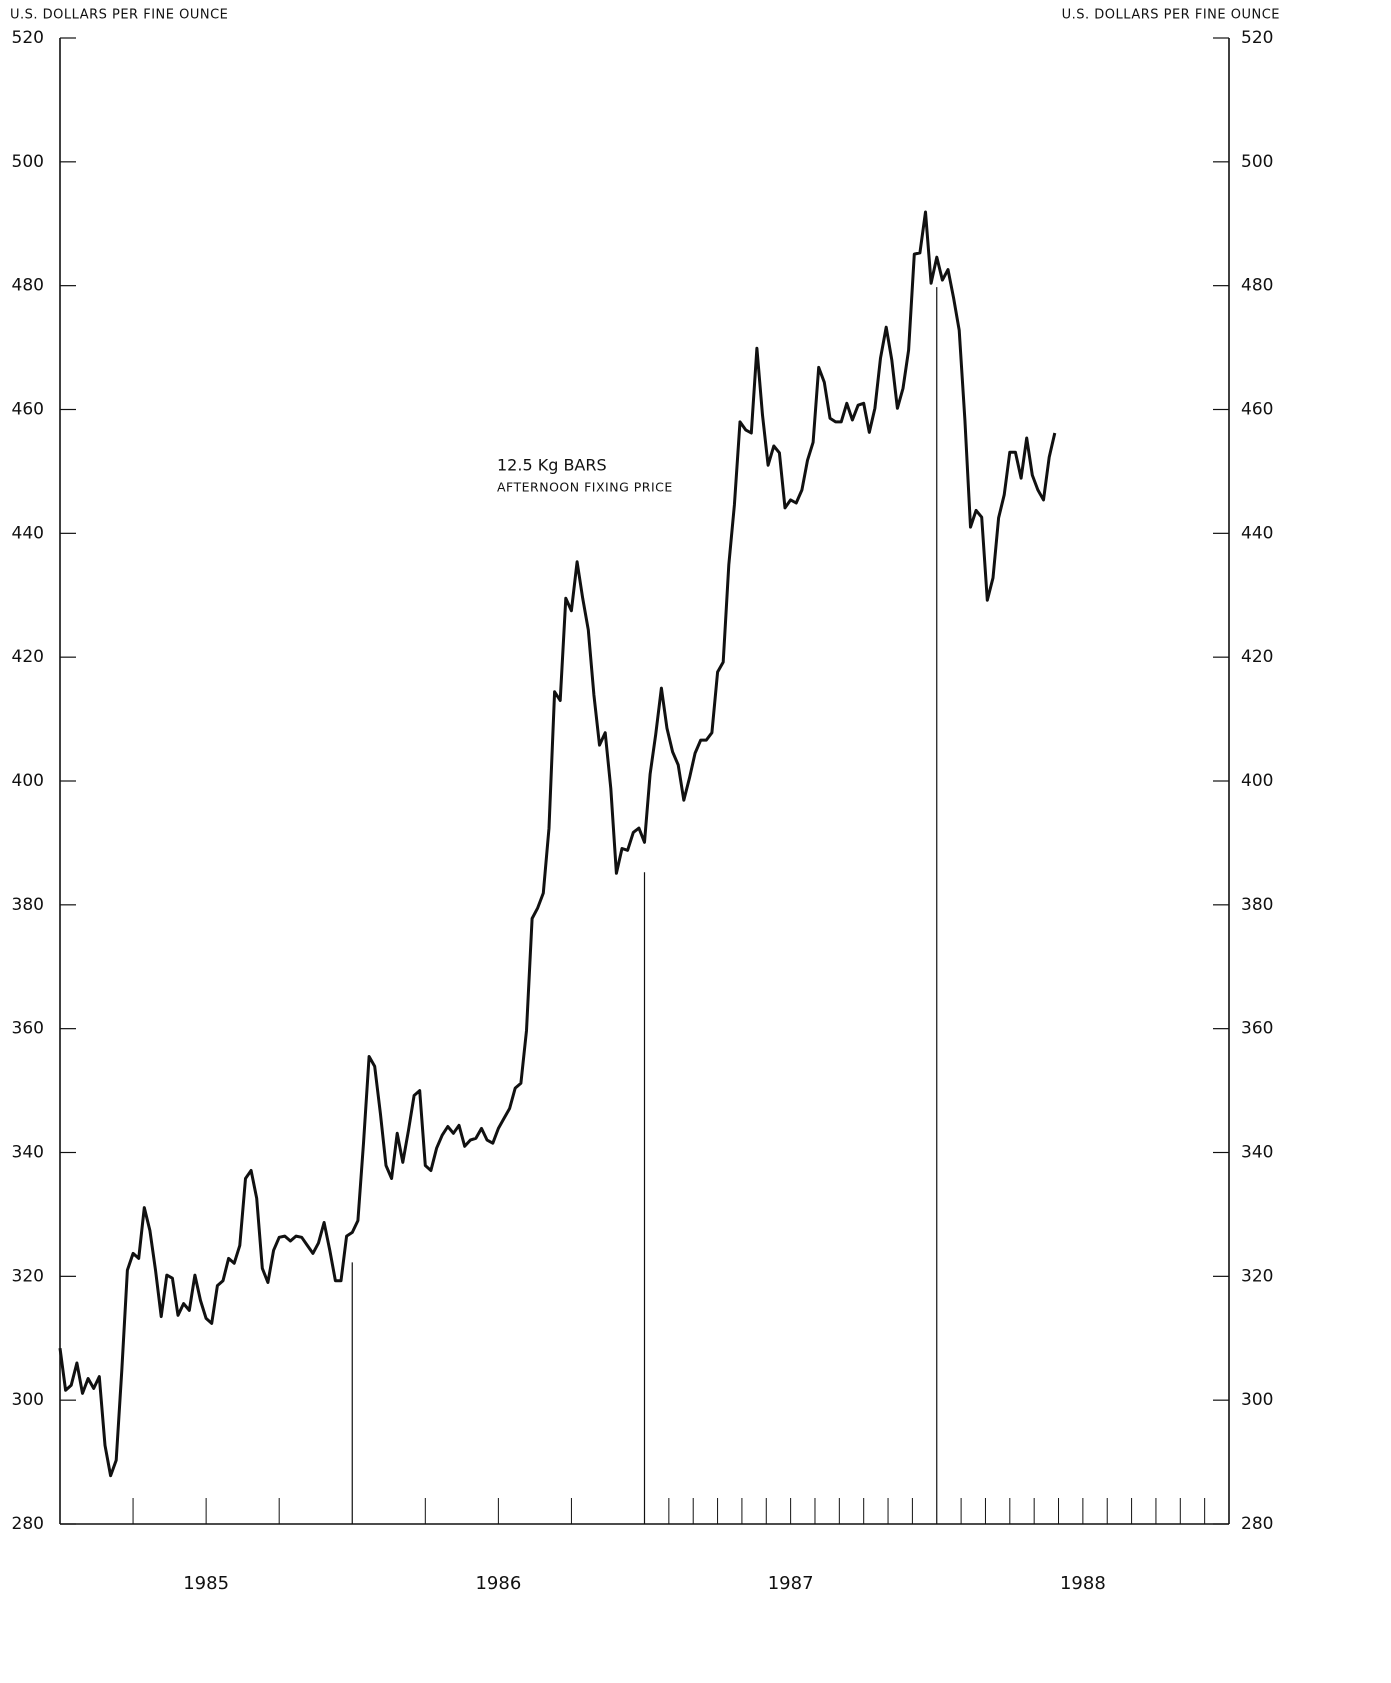 The width and height of the screenshot is (1391, 1683). I want to click on y2-tick-label: 320, so click(1257, 1276).